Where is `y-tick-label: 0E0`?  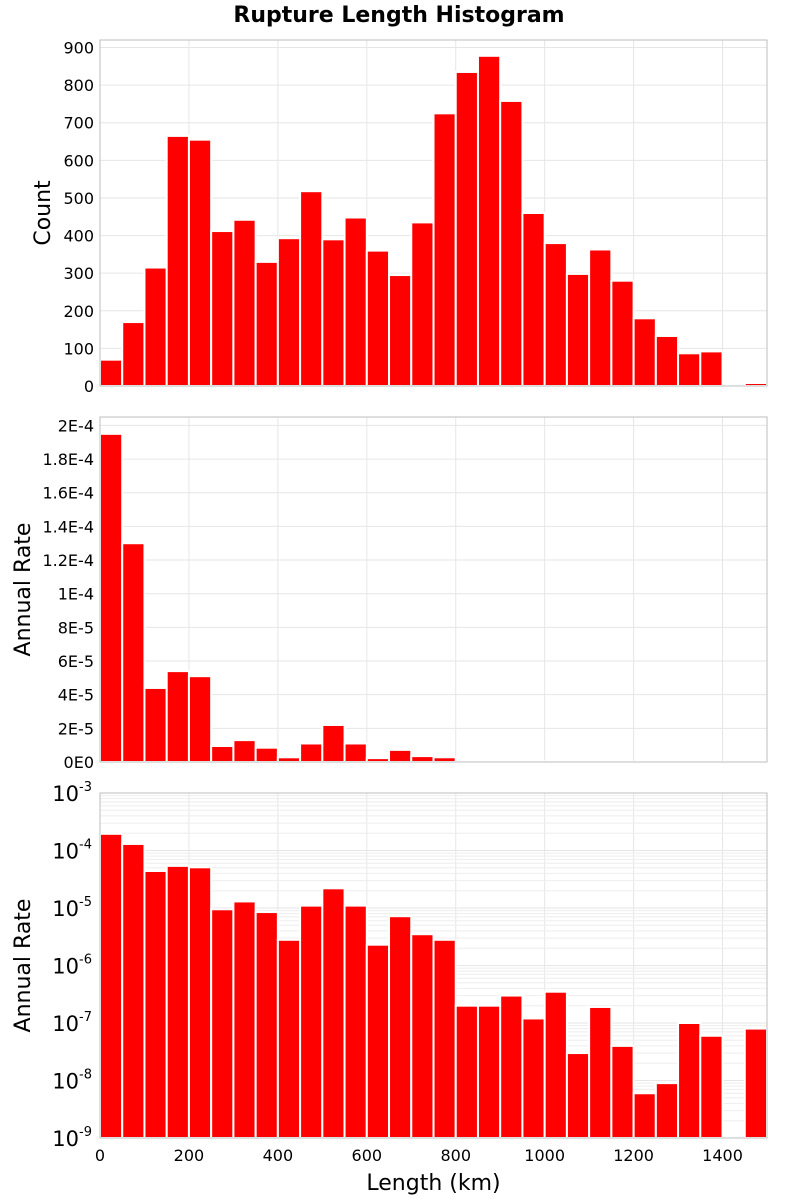
y-tick-label: 0E0 is located at coordinates (79, 762).